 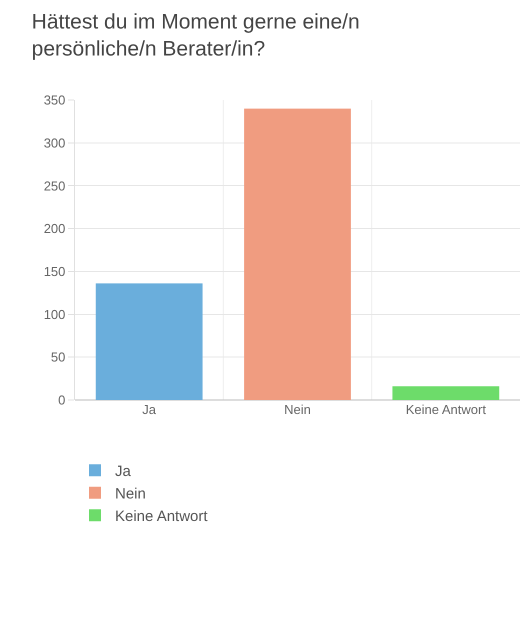 I want to click on legend-label: Keine Antwort, so click(x=161, y=517).